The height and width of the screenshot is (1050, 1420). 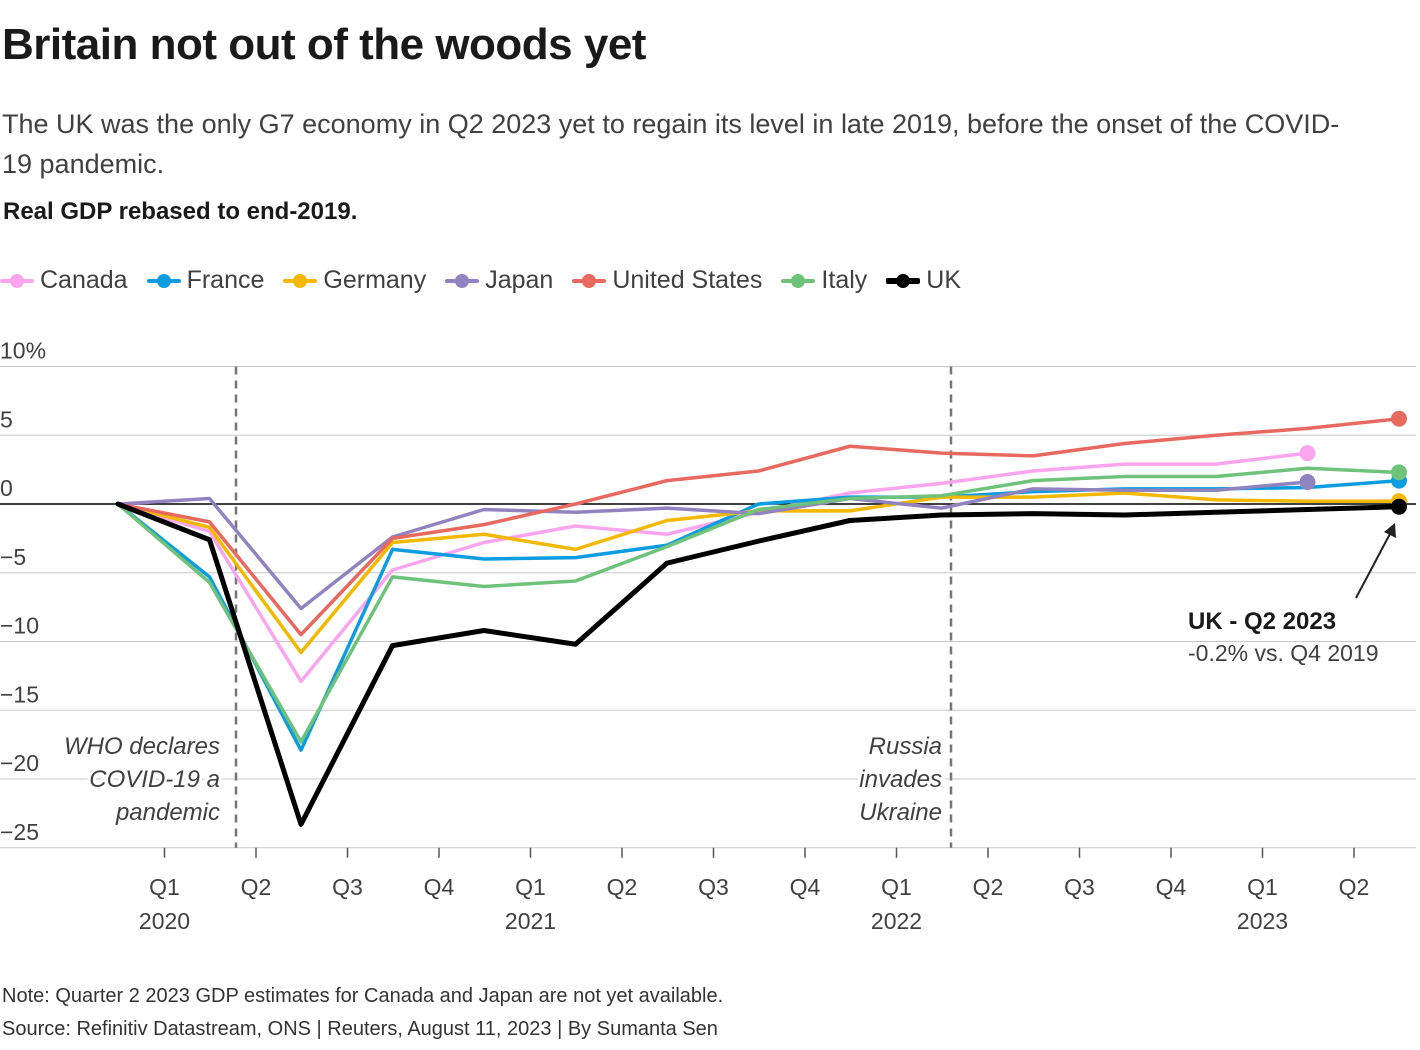 I want to click on y-tick-label: 10%, so click(x=23, y=351).